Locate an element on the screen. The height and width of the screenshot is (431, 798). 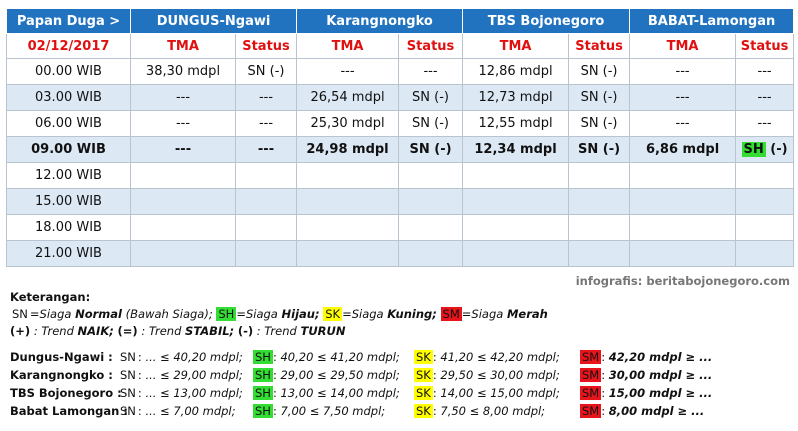
cell: 12,55 mdpl is located at coordinates (516, 123).